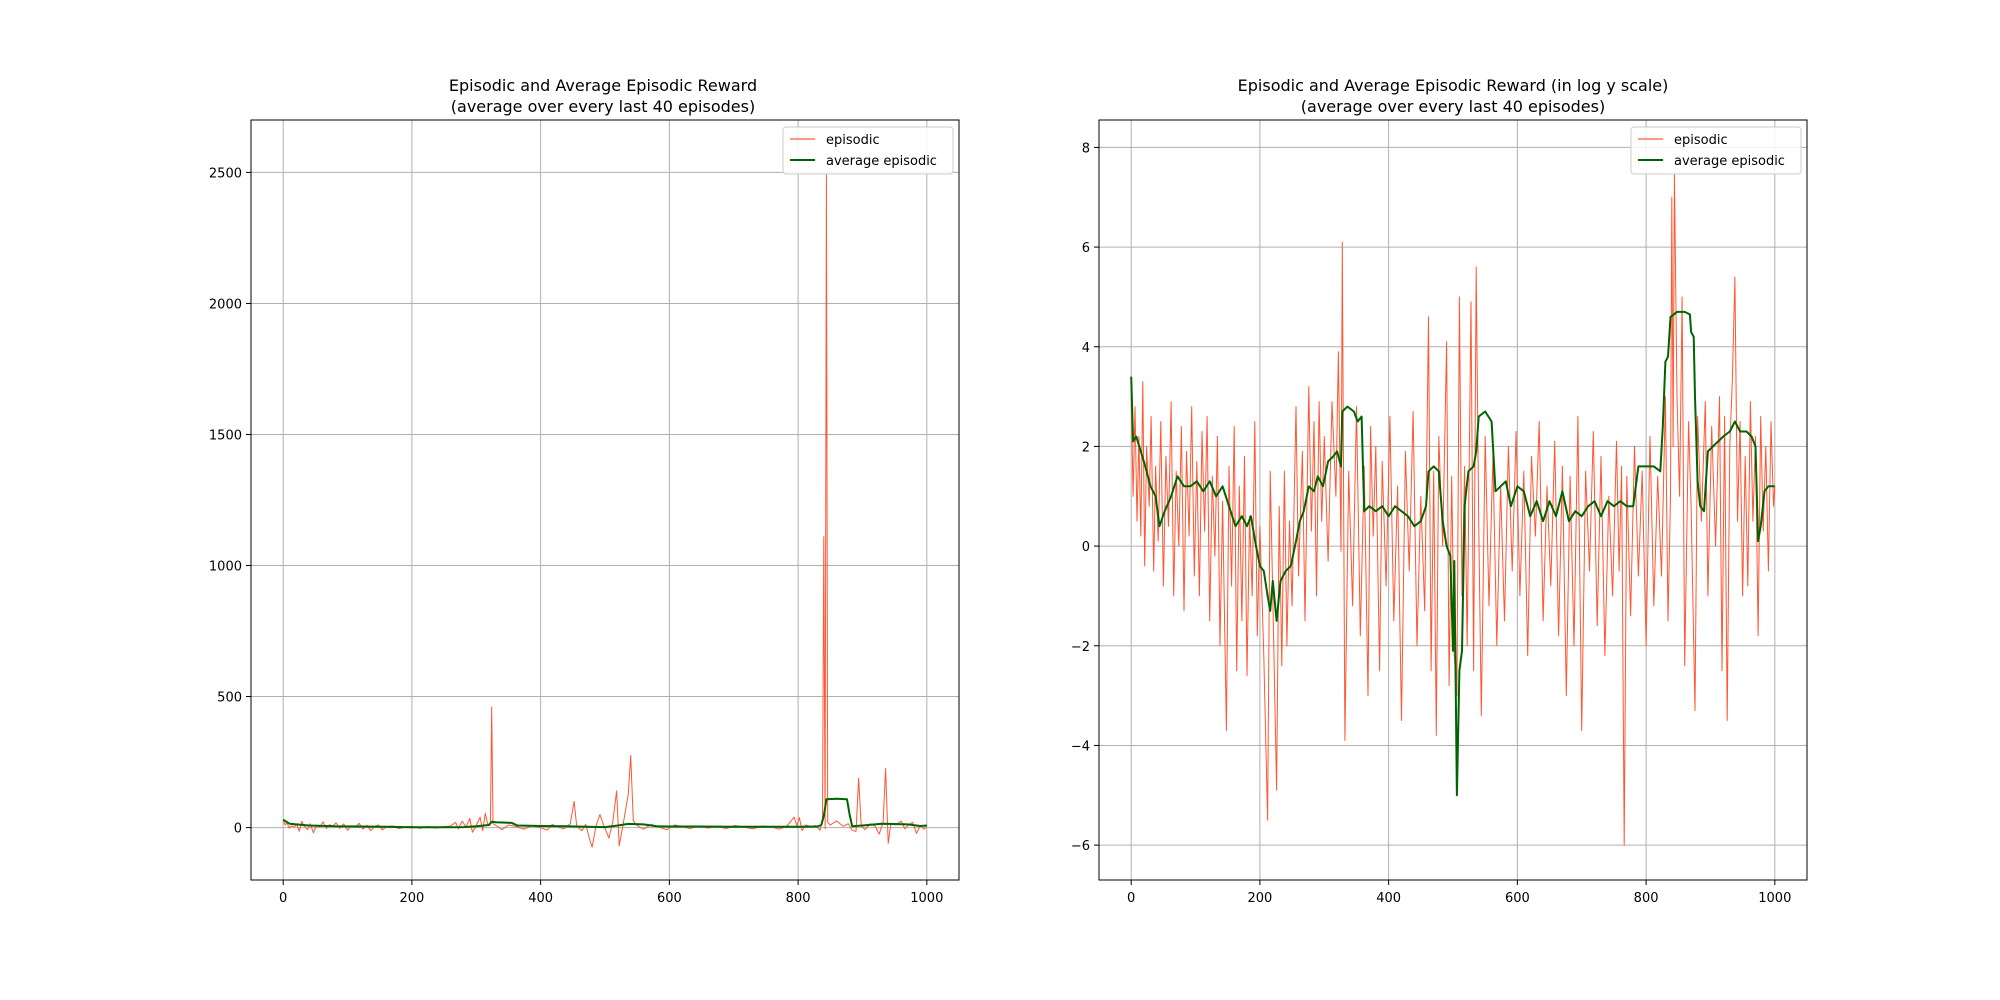  Describe the element at coordinates (225, 567) in the screenshot. I see `y-tick-label: 1000` at that location.